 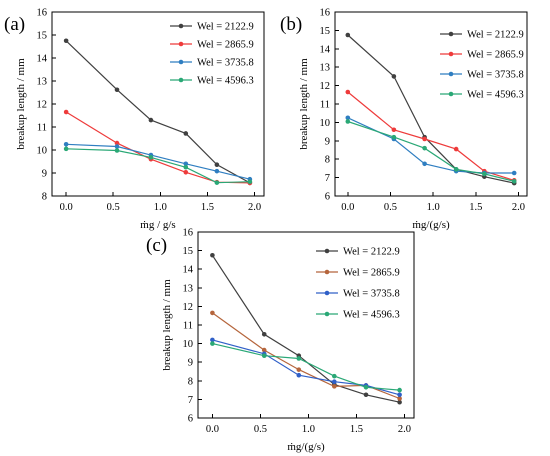 I want to click on panel-label: (b), so click(x=291, y=24).